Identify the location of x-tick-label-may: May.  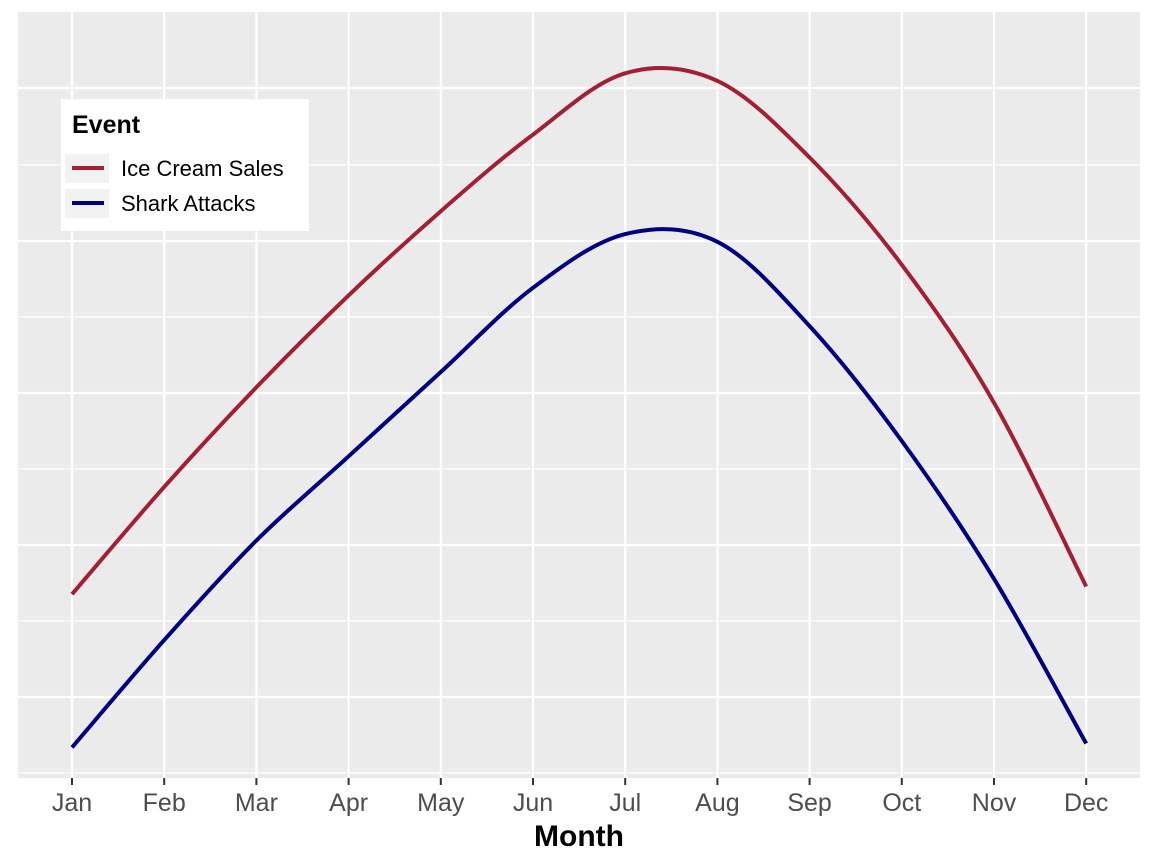
(441, 803).